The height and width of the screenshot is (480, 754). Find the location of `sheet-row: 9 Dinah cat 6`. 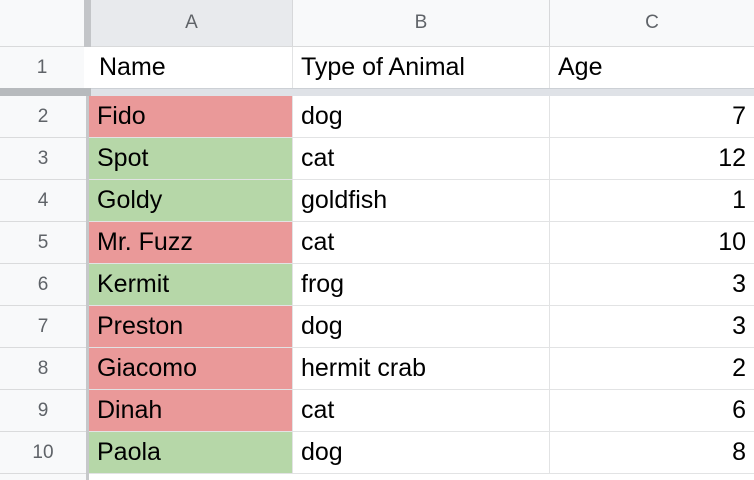

sheet-row: 9 Dinah cat 6 is located at coordinates (377, 411).